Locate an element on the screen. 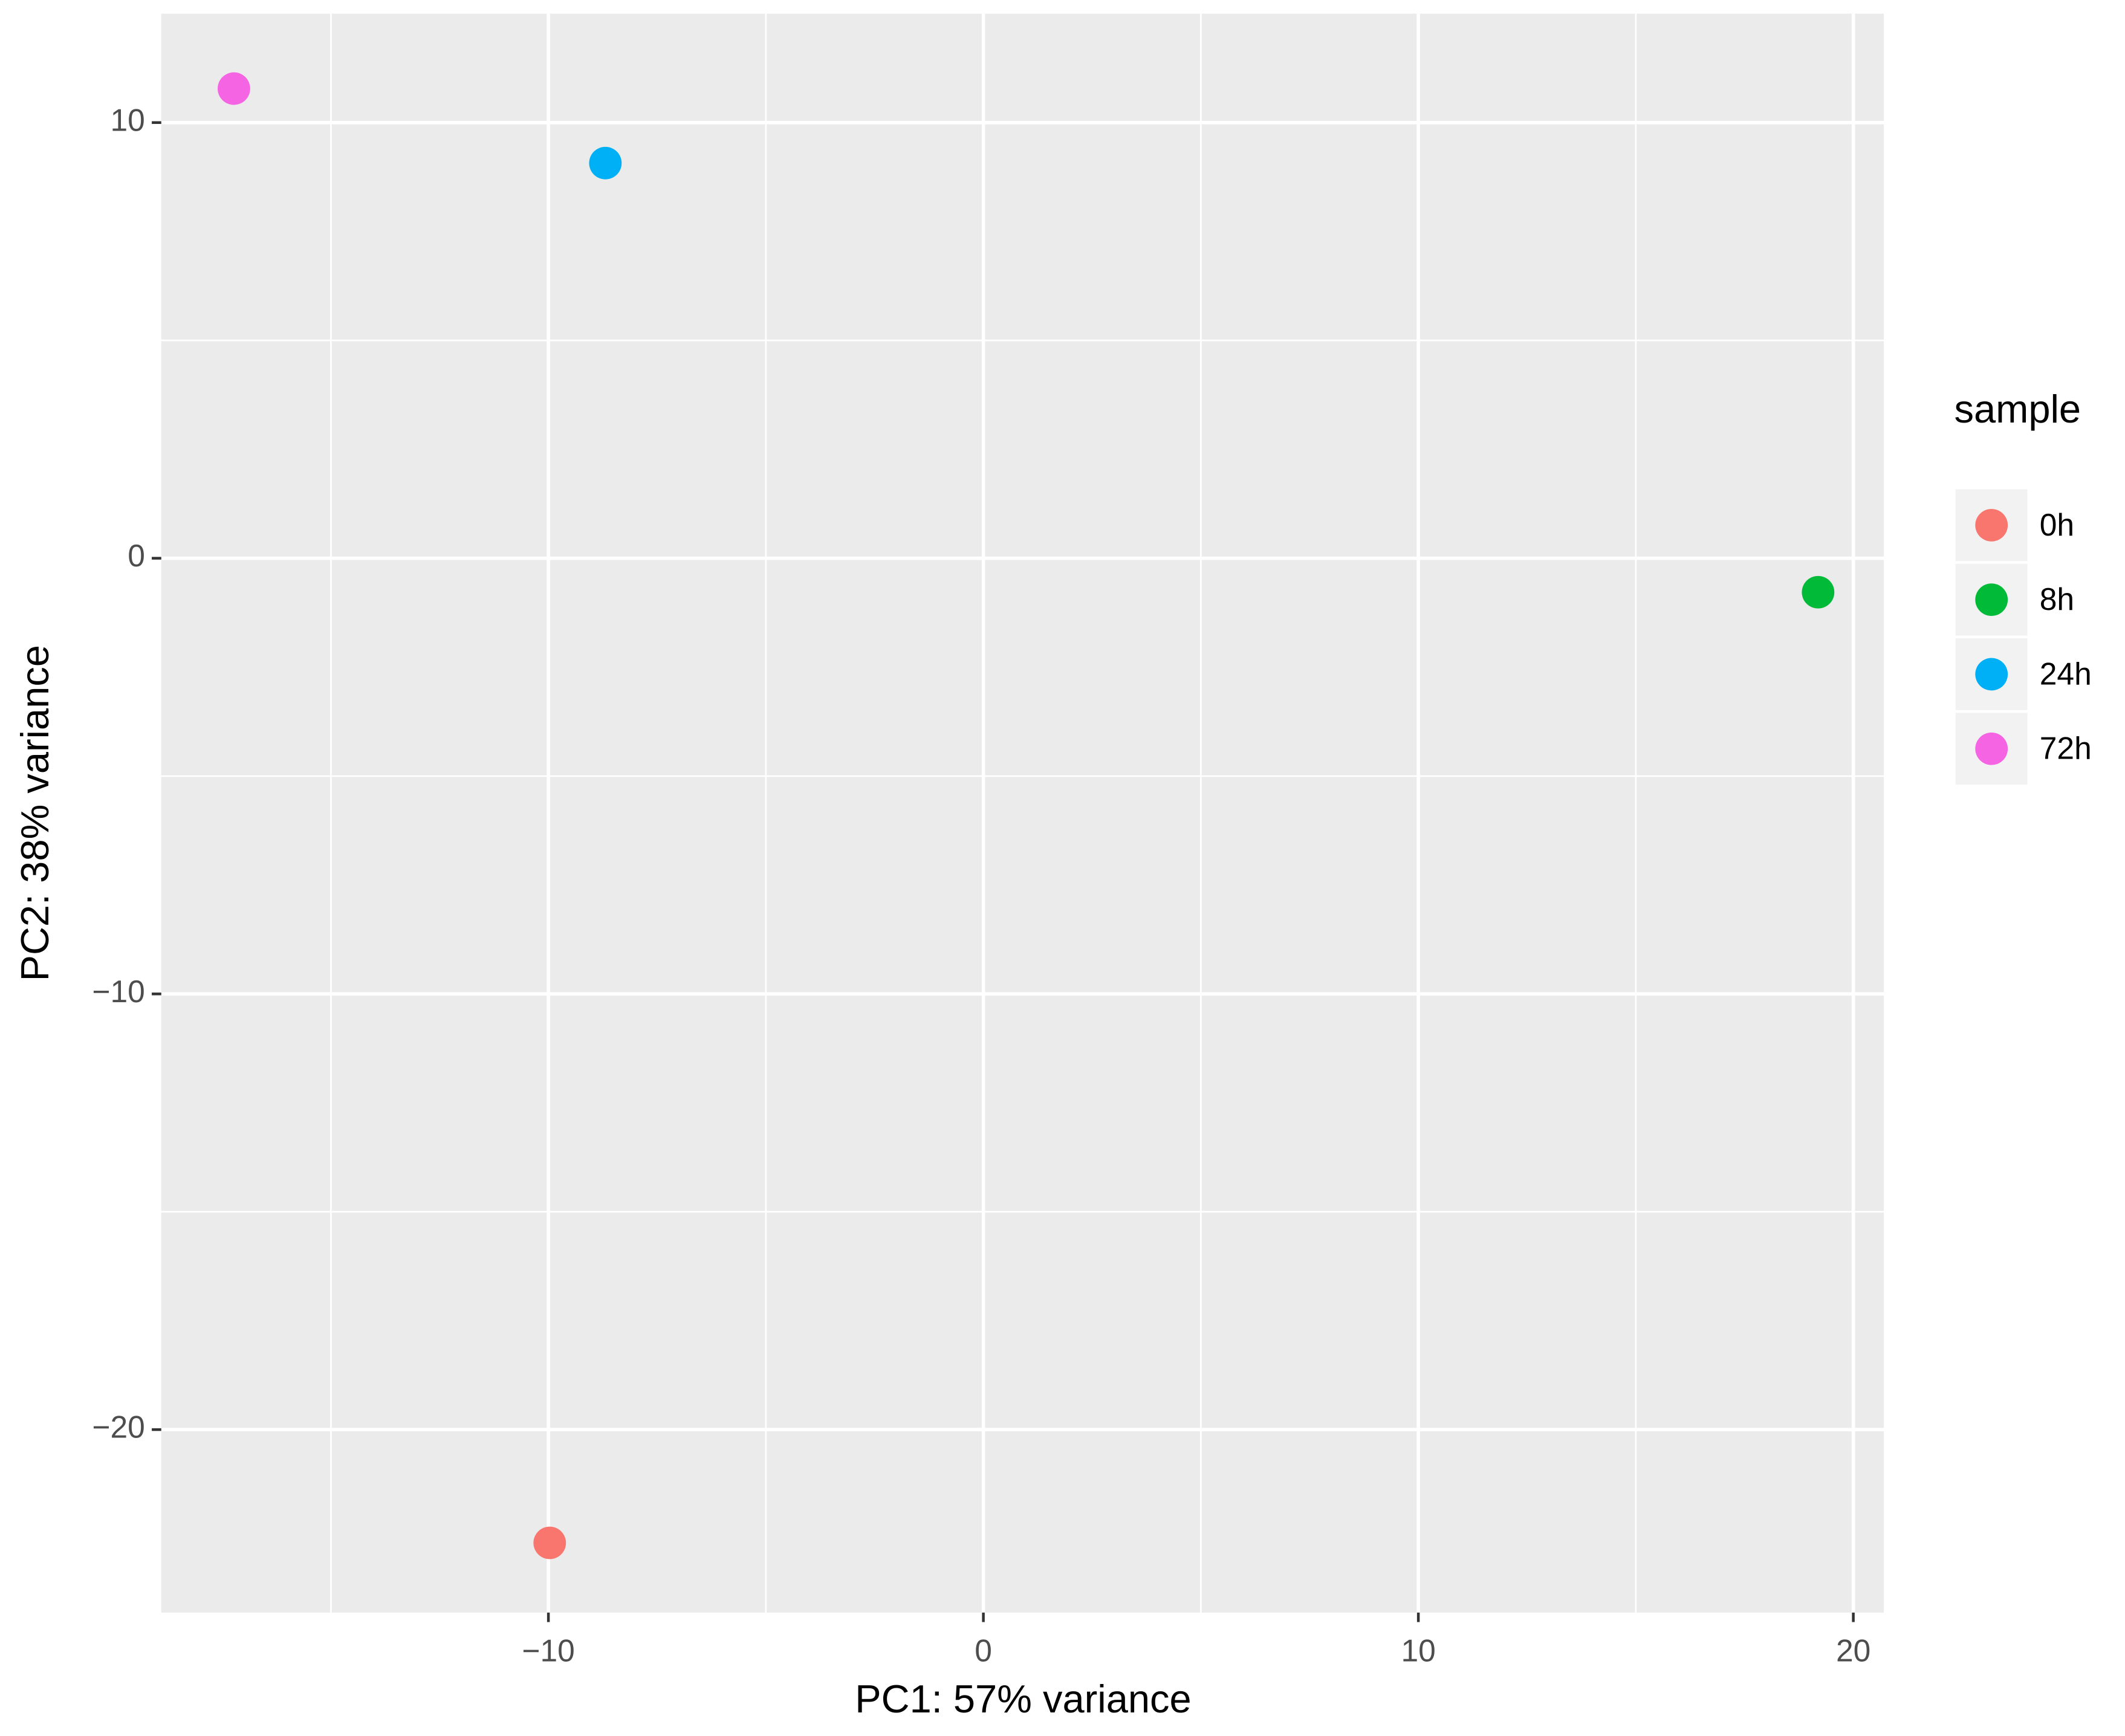 The height and width of the screenshot is (1736, 2125). legend-title: sample is located at coordinates (2018, 409).